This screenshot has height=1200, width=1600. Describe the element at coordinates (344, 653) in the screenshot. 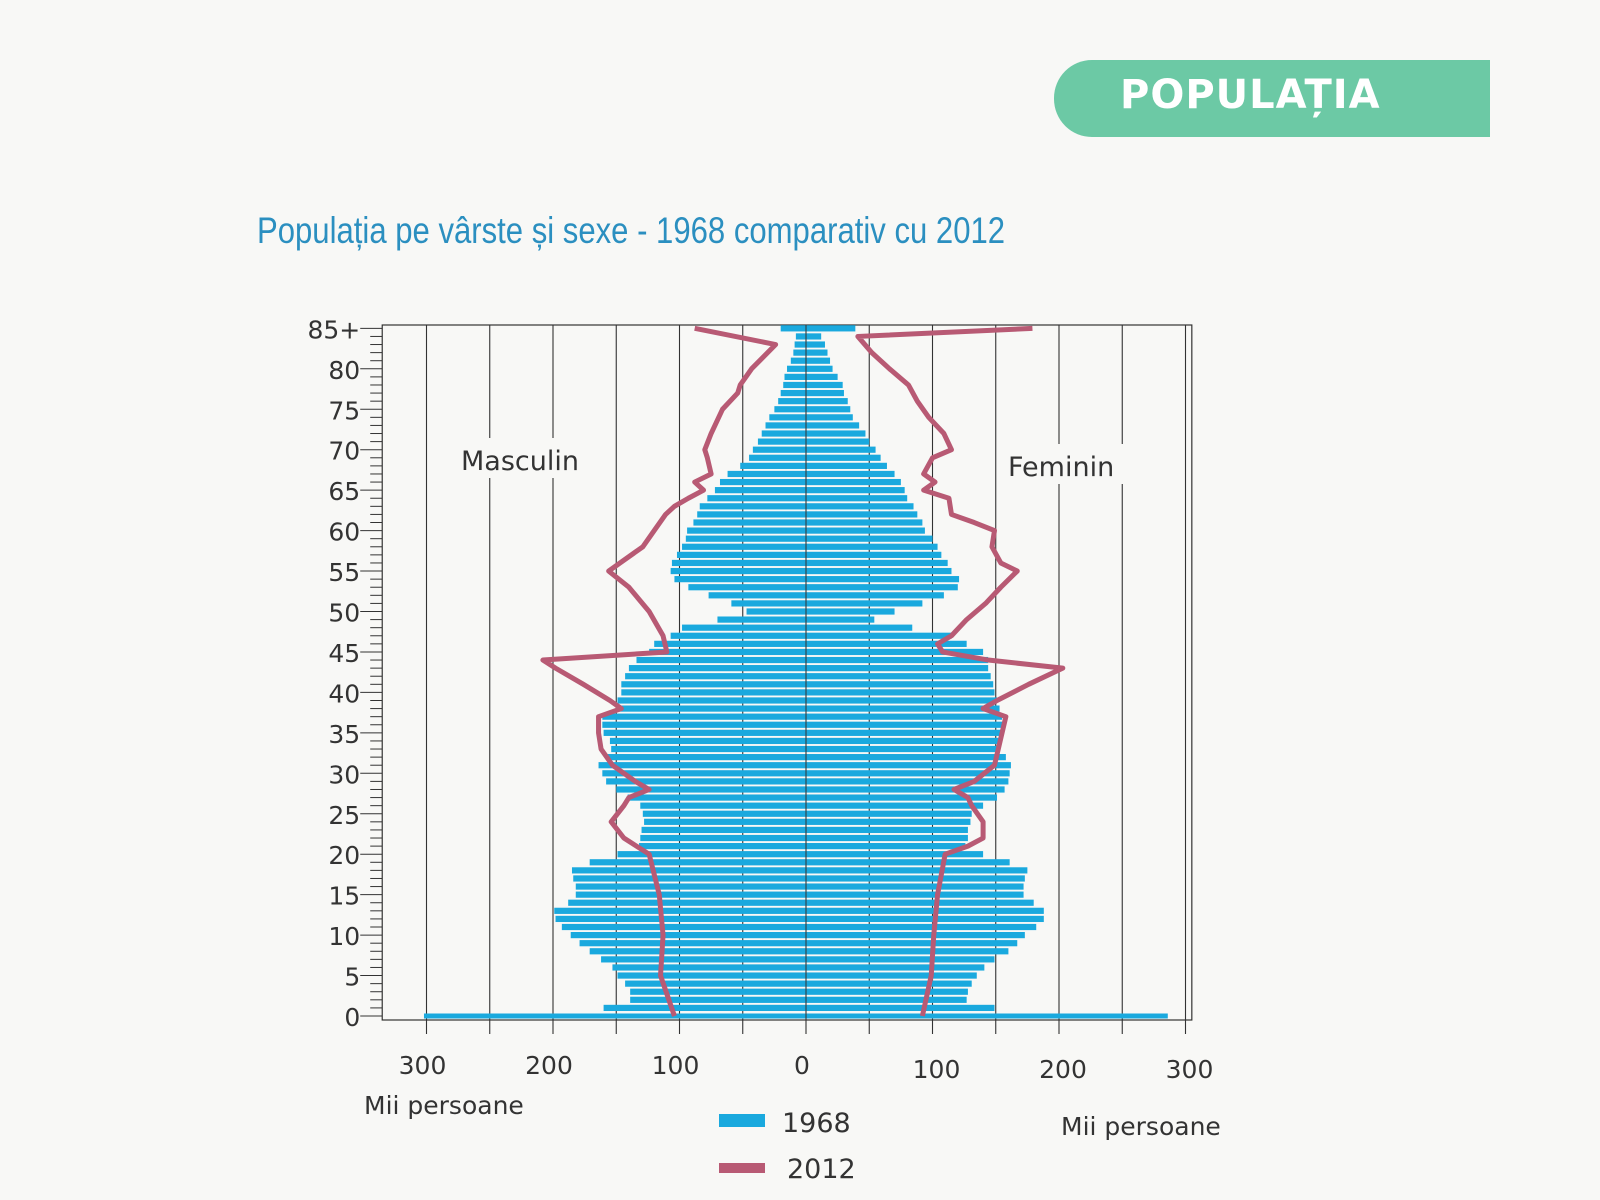

I see `y-tick-label: 45` at that location.